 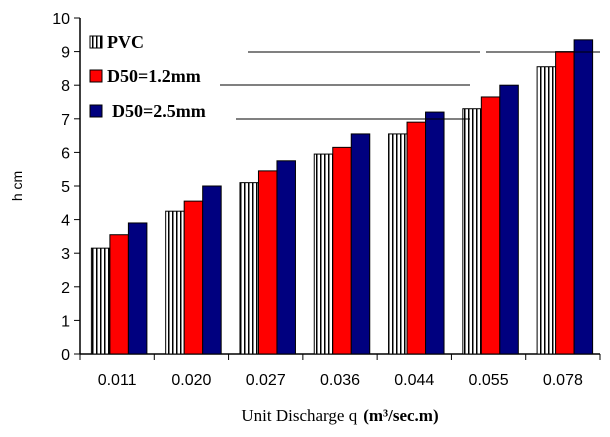 I want to click on x-tick-label: 0.036, so click(x=340, y=380).